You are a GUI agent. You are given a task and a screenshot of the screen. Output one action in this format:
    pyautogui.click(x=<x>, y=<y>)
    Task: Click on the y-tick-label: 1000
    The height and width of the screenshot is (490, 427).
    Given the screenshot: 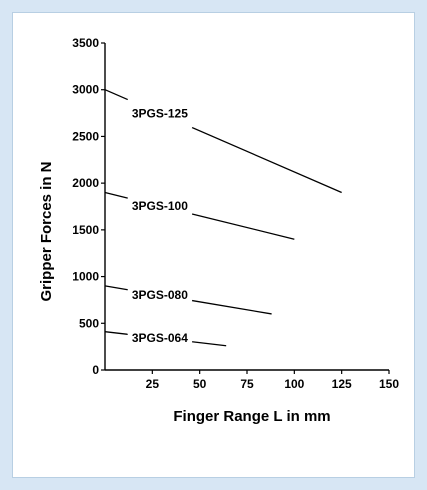 What is the action you would take?
    pyautogui.click(x=85, y=277)
    